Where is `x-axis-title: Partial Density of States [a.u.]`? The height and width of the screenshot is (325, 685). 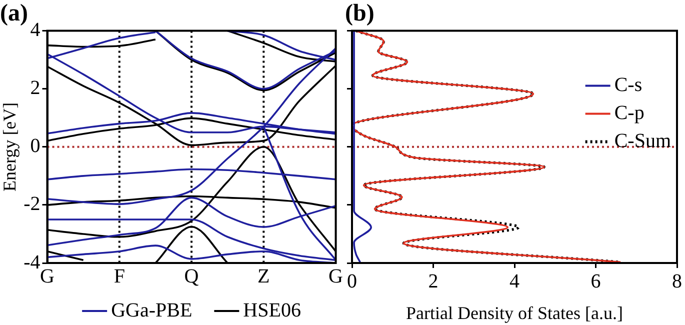 x-axis-title: Partial Density of States [a.u.] is located at coordinates (514, 312).